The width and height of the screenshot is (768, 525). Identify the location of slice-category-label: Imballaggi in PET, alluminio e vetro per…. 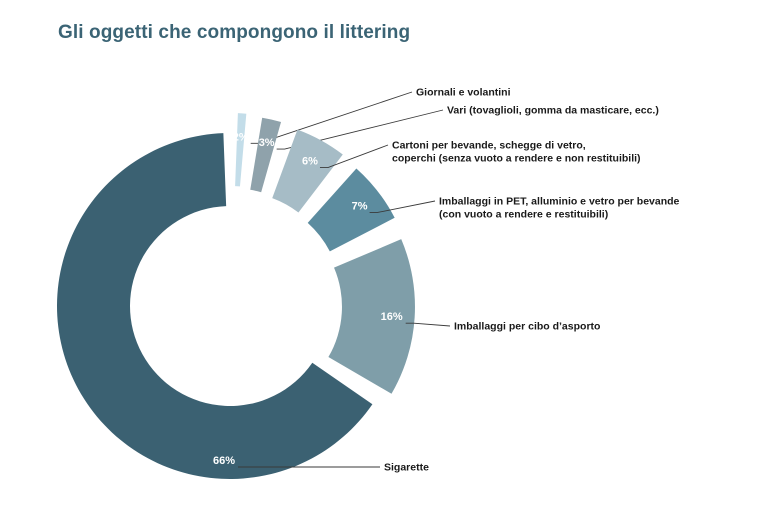
(559, 208).